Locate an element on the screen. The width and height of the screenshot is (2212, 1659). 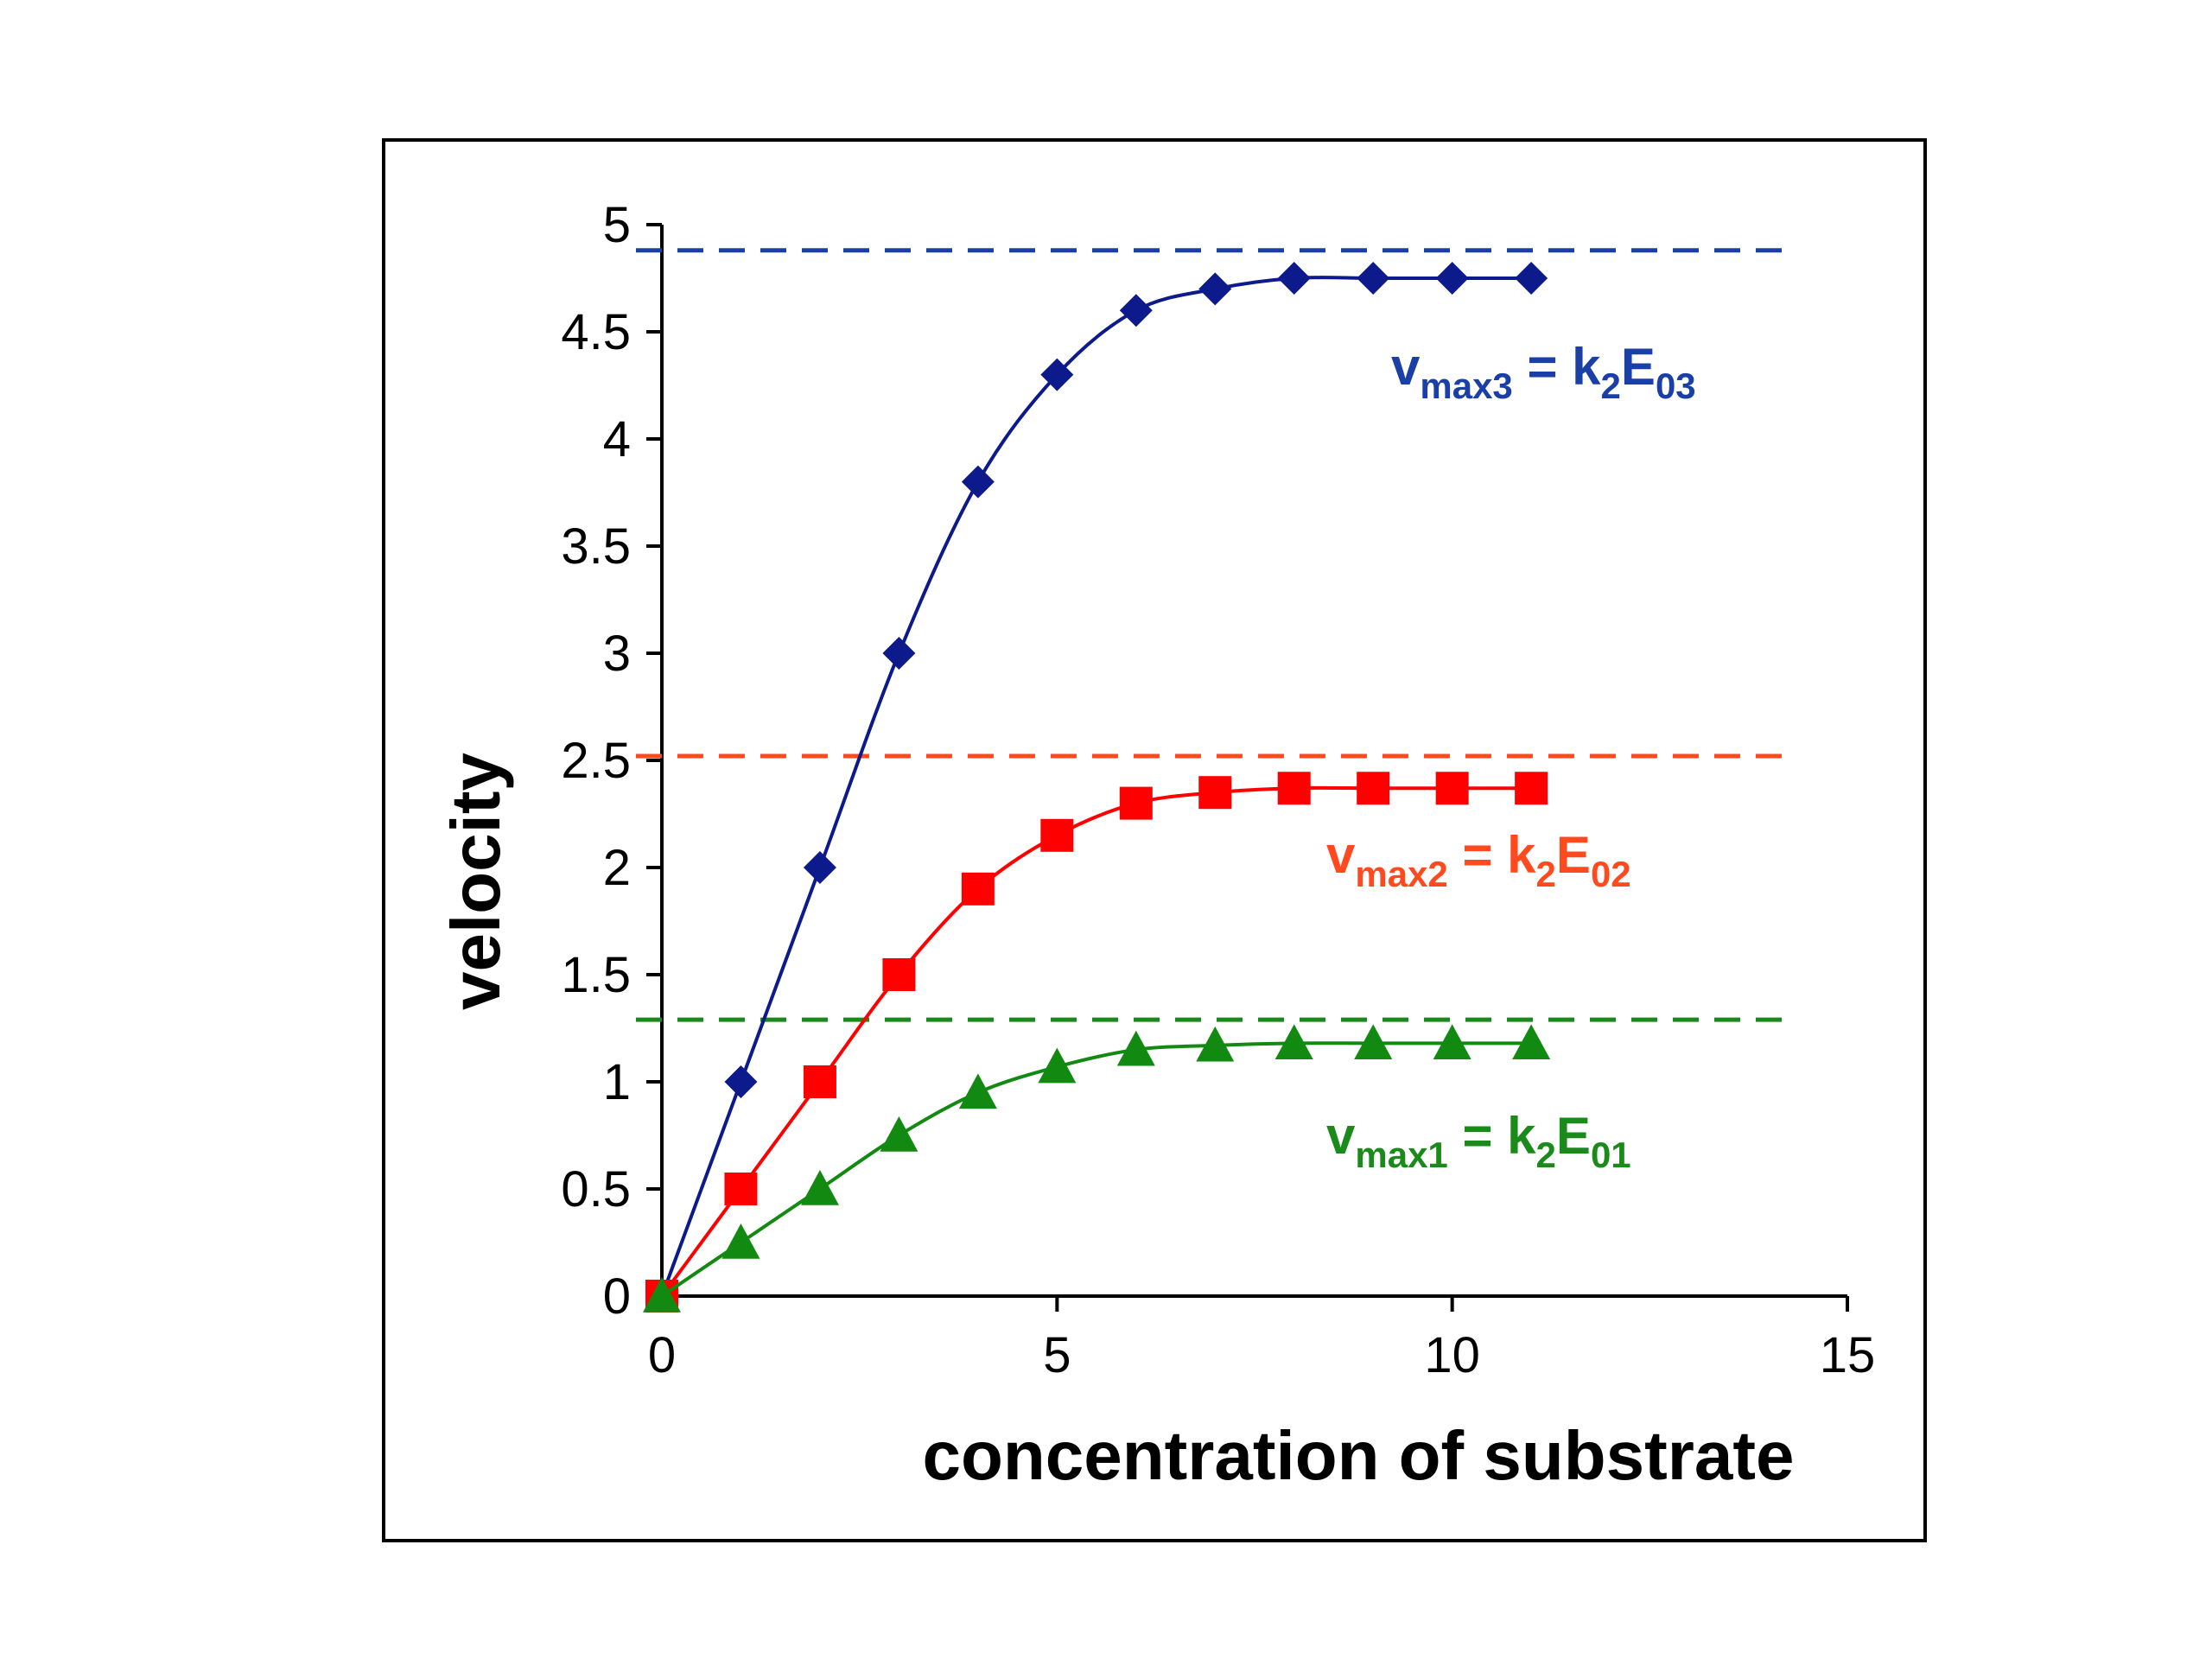
y-tick-label: 0.5 is located at coordinates (596, 1189).